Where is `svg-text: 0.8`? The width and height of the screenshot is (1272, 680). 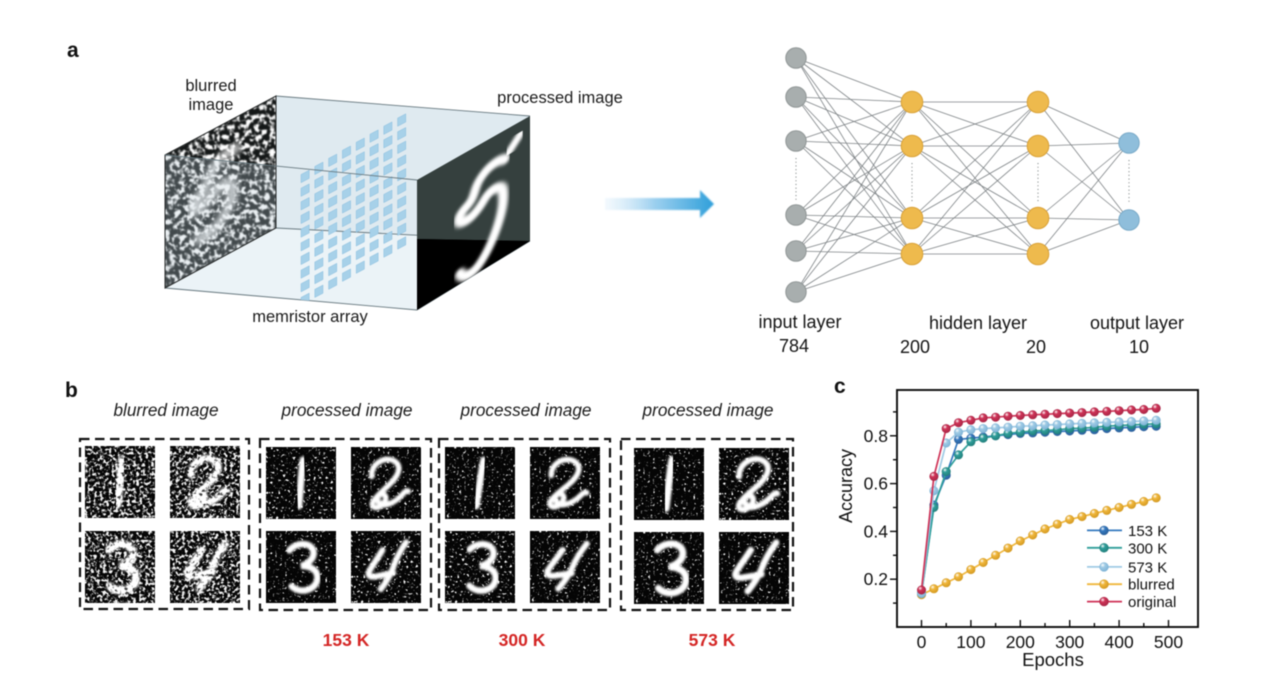 svg-text: 0.8 is located at coordinates (876, 436).